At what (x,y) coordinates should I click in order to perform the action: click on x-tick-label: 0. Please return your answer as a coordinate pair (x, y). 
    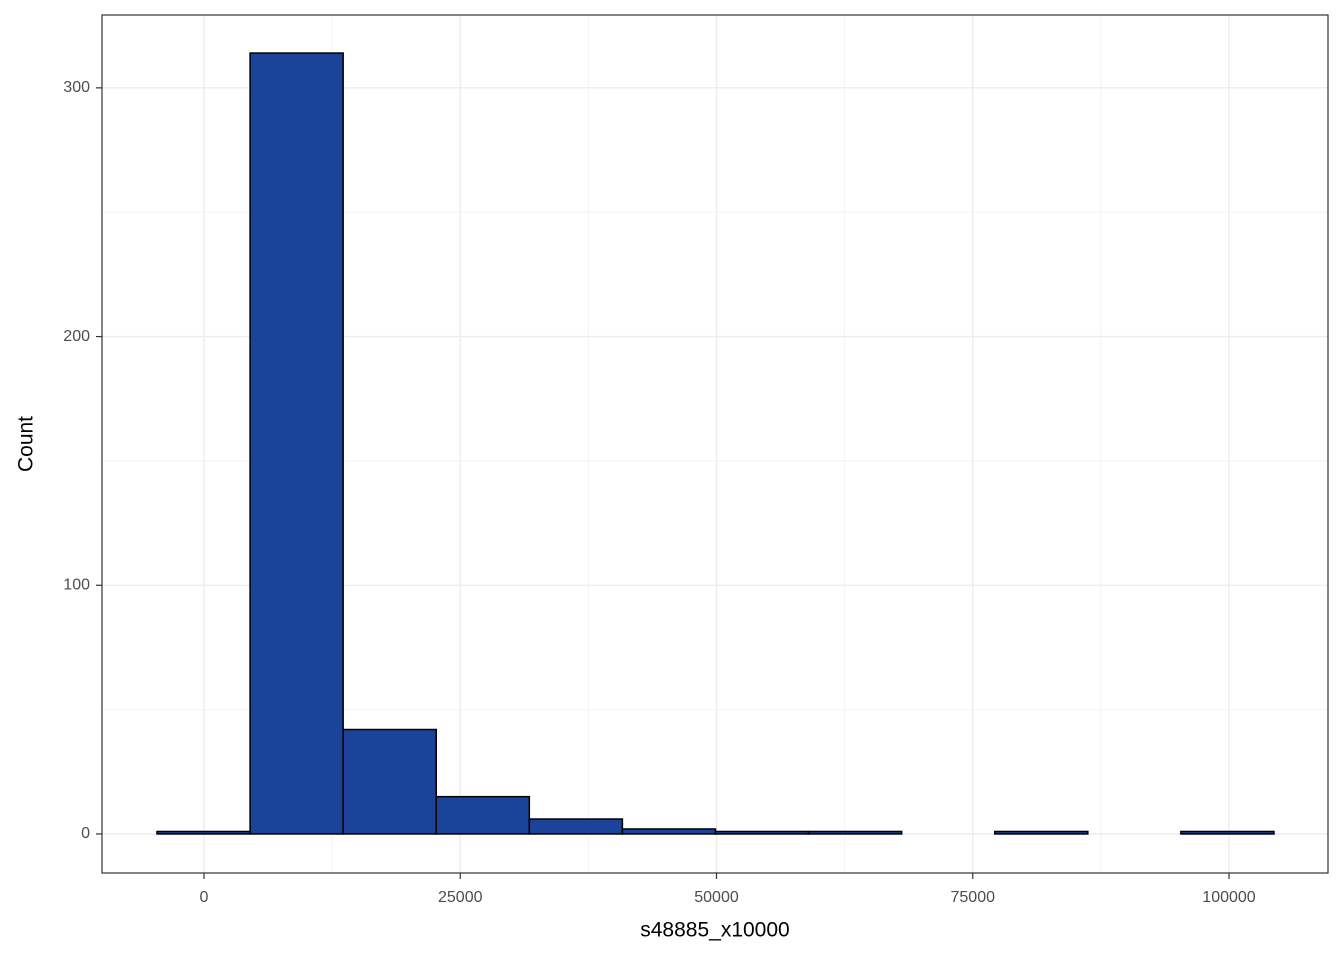
    Looking at the image, I should click on (204, 897).